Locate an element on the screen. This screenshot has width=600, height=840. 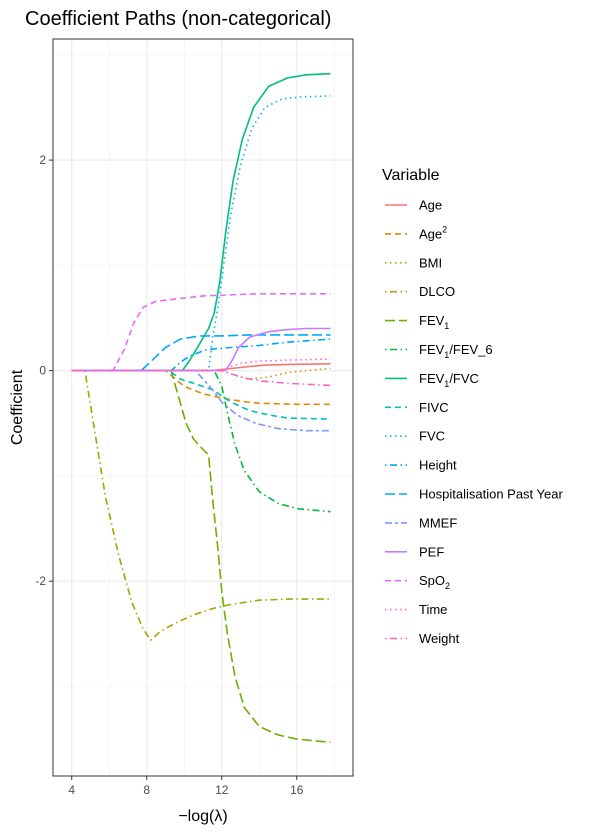
legend-label: Weight is located at coordinates (439, 638).